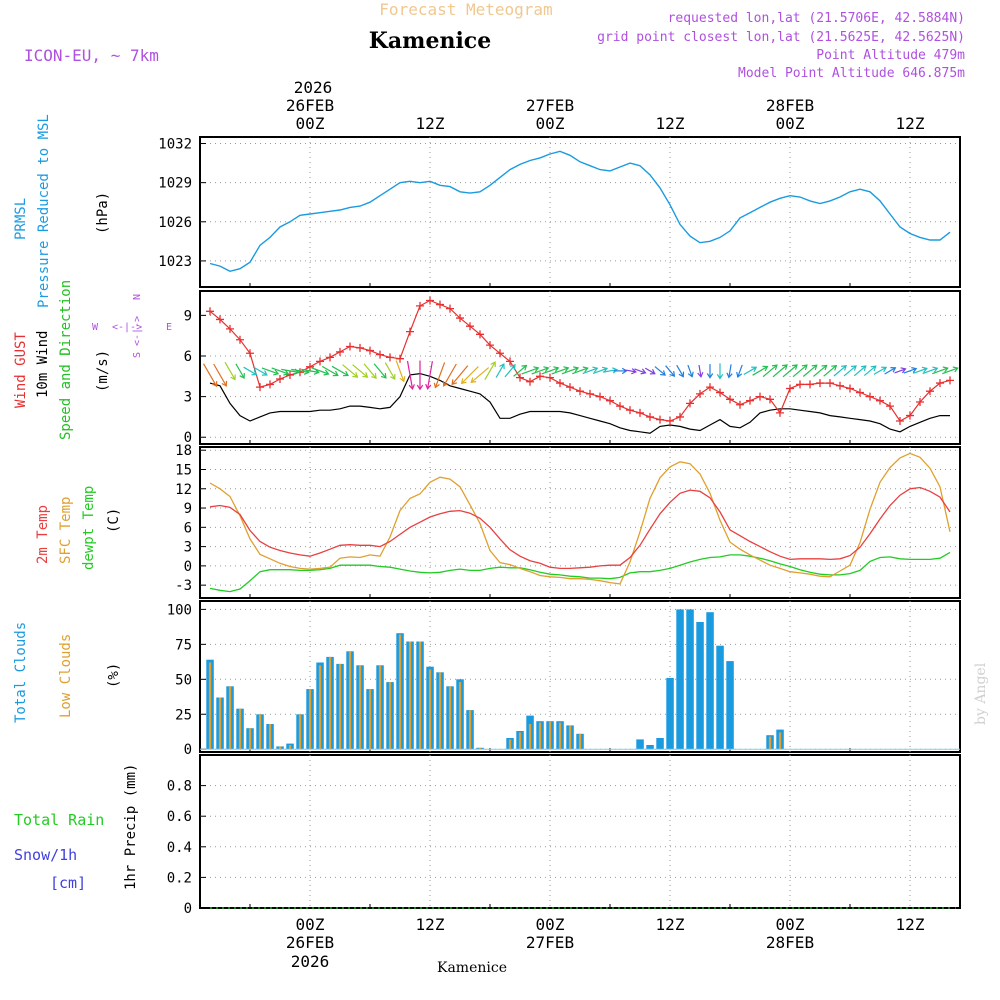  I want to click on footer-location: Kamenice, so click(472, 968).